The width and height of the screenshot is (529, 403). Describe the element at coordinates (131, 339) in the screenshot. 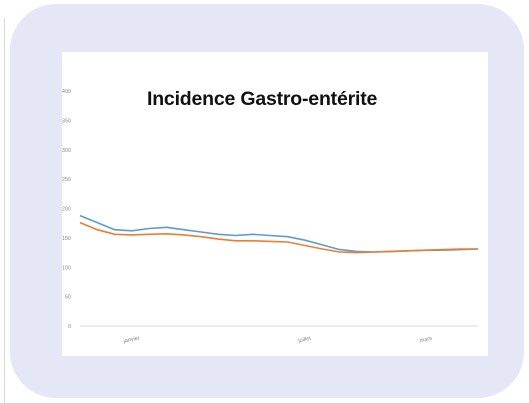

I see `x-tick-label: janvier` at that location.